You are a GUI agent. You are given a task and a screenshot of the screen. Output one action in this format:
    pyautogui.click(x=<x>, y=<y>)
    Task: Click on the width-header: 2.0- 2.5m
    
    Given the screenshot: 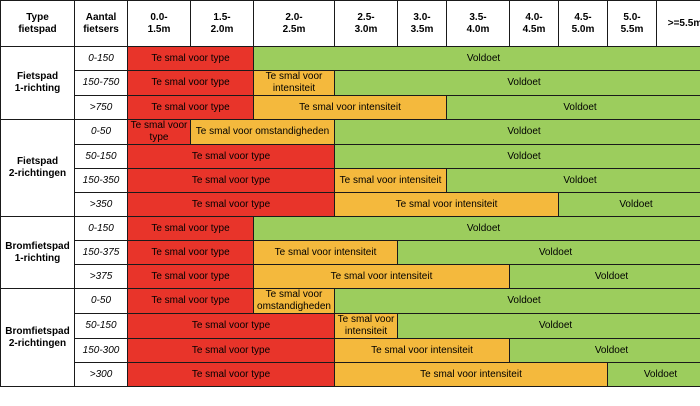 What is the action you would take?
    pyautogui.click(x=294, y=23)
    